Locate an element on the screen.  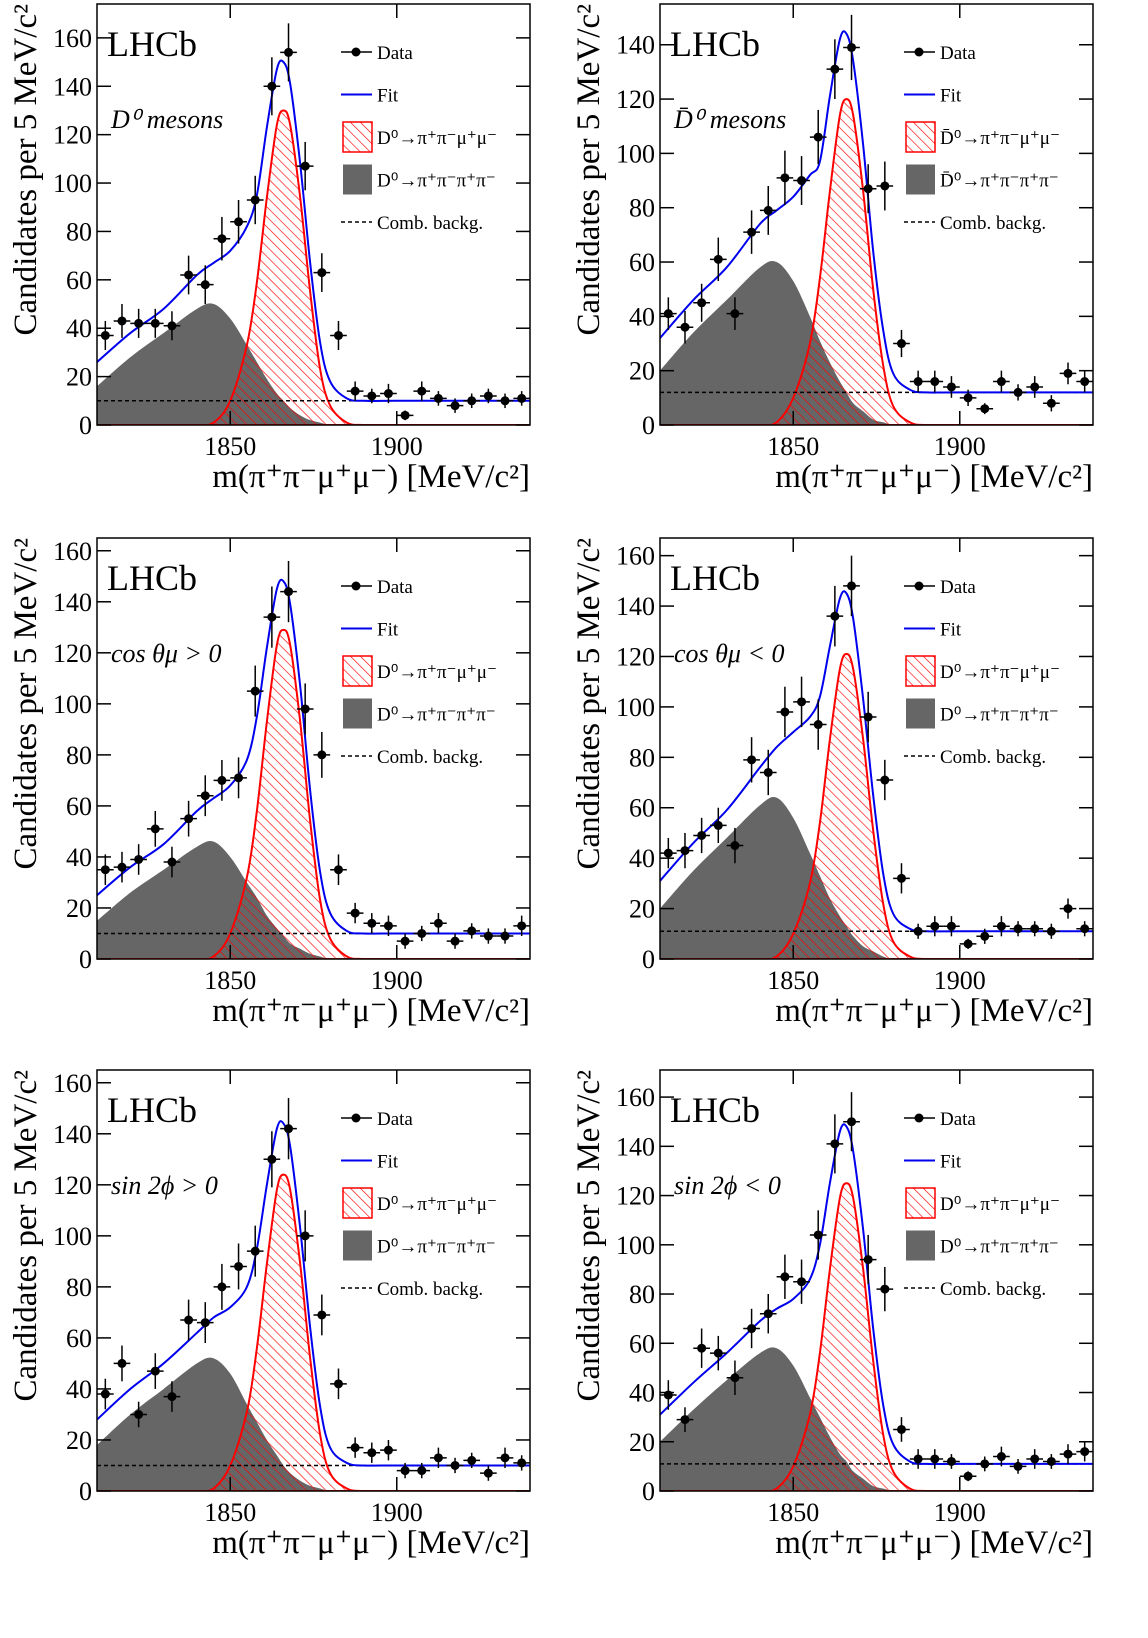
legend-label: D̄⁰→π⁺π⁻μ⁺μ⁻ is located at coordinates (1000, 138).